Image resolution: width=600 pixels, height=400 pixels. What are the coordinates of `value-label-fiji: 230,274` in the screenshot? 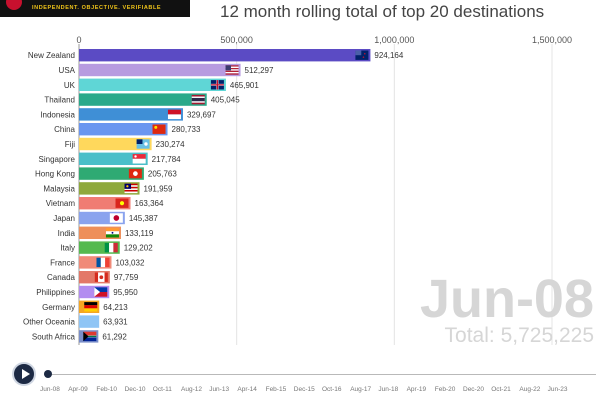 It's located at (170, 144).